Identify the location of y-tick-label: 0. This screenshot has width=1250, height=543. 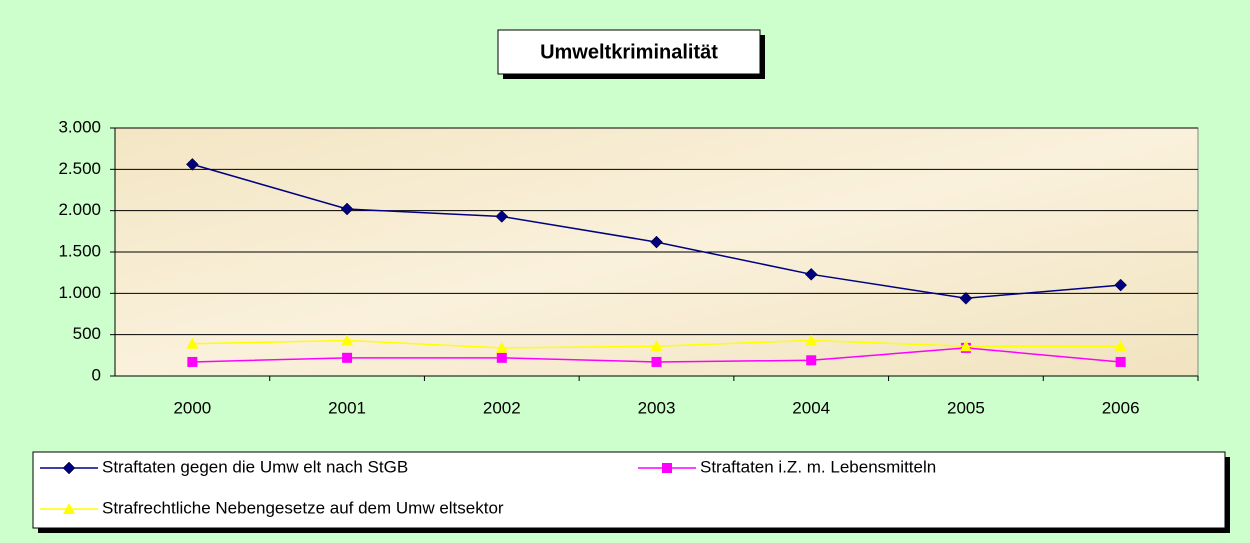
(96, 374).